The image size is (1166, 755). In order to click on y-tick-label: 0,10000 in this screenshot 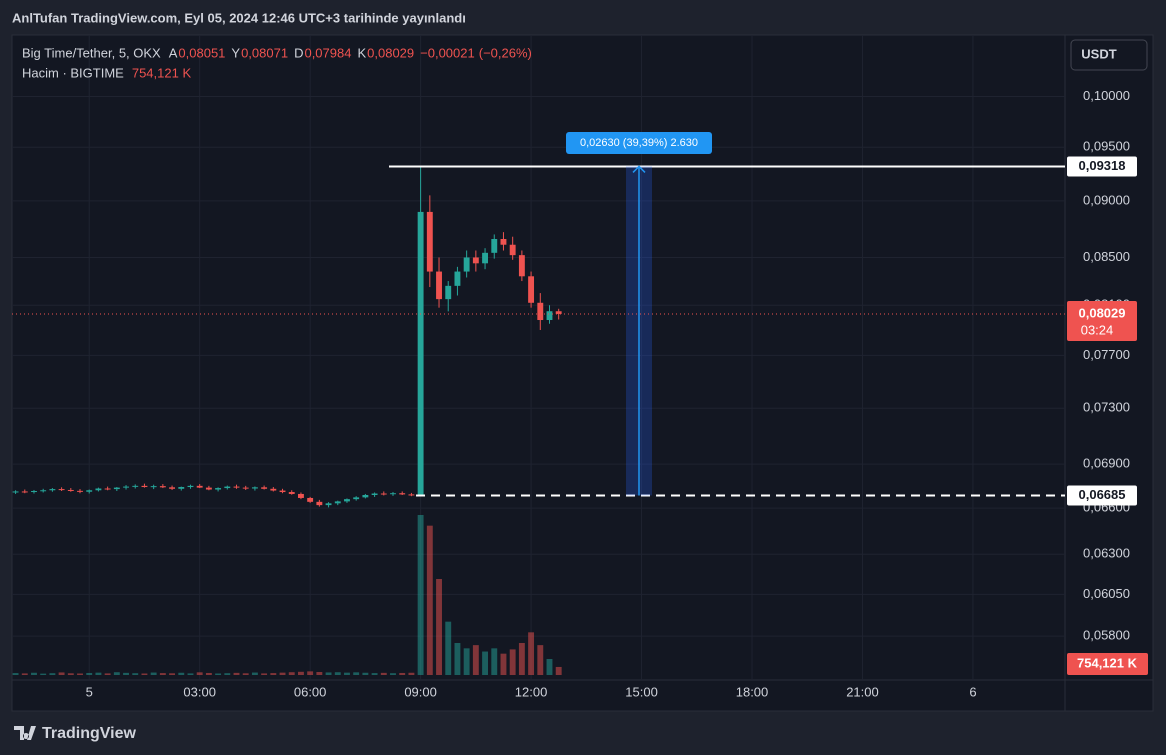, I will do `click(1106, 95)`.